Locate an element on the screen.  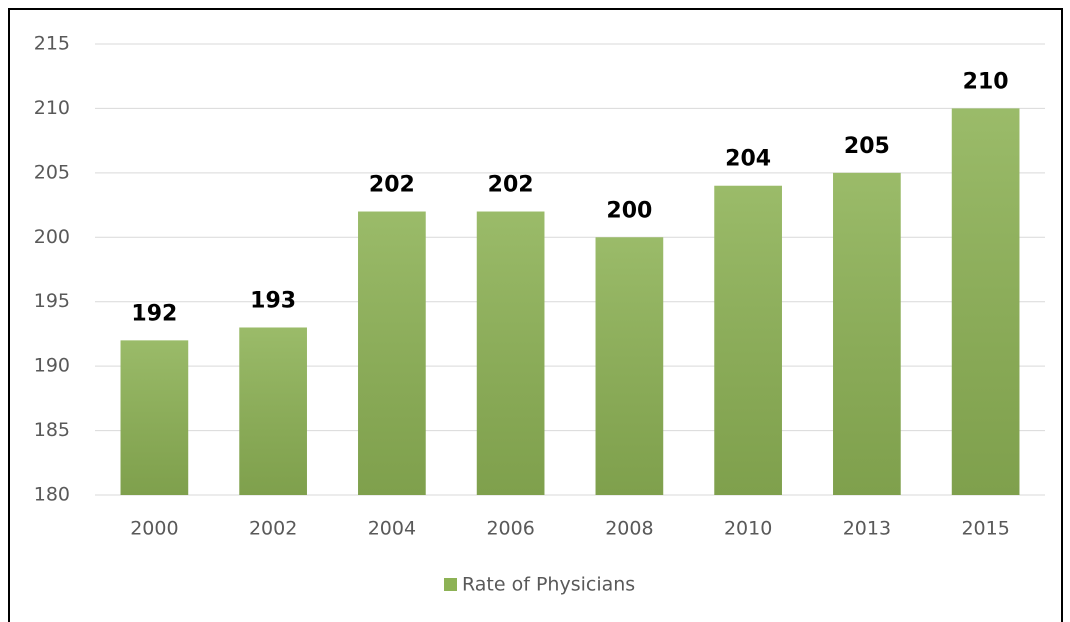
y-tick-label: 215 is located at coordinates (52, 44).